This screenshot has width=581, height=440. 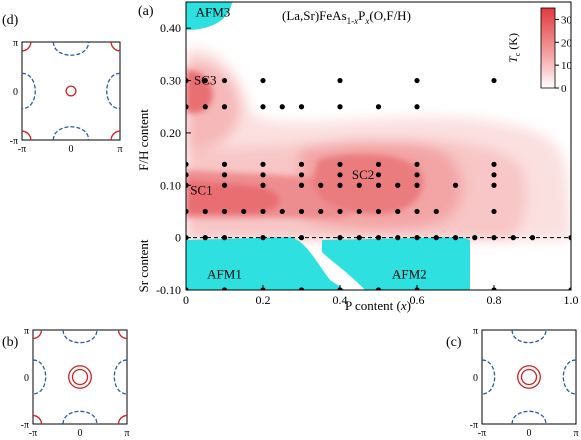 What do you see at coordinates (209, 16) in the screenshot?
I see `afm3-region` at bounding box center [209, 16].